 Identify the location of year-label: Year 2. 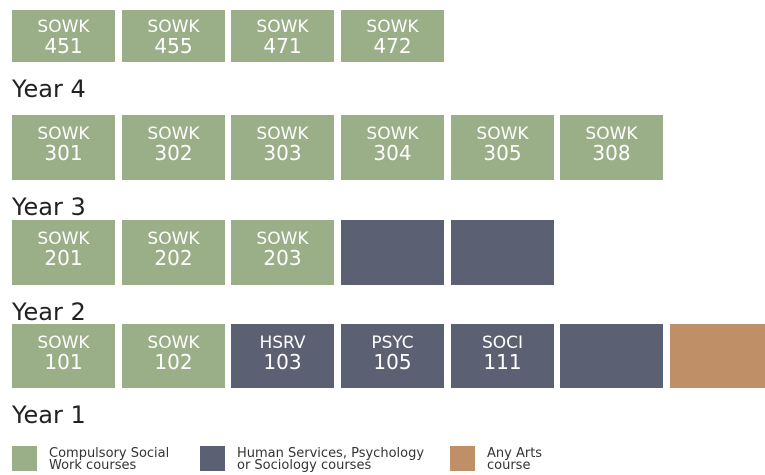
(49, 312).